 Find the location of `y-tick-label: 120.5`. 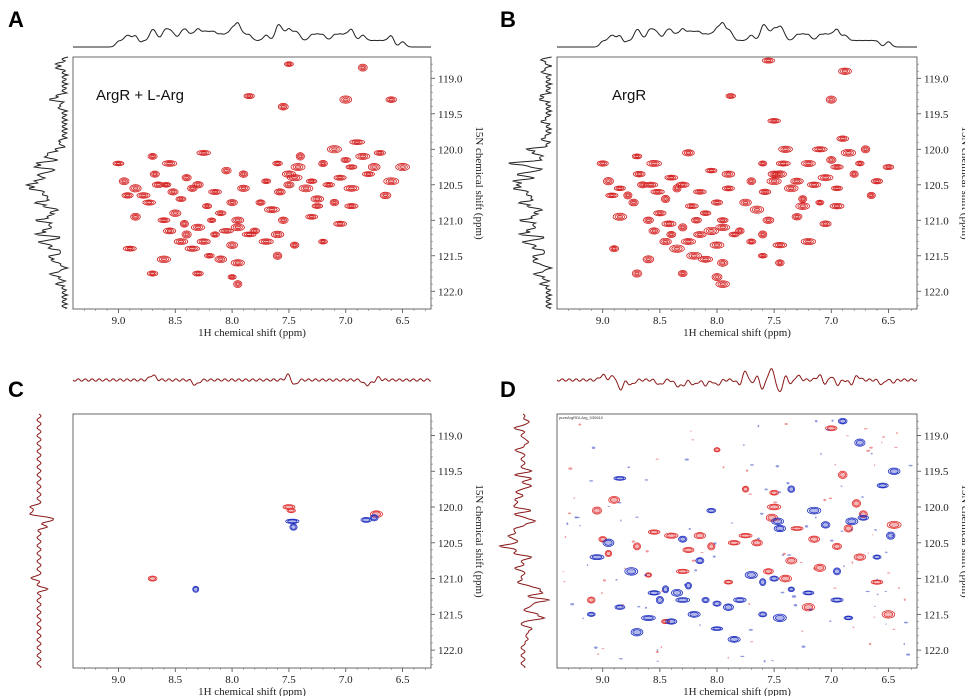

y-tick-label: 120.5 is located at coordinates (450, 544).